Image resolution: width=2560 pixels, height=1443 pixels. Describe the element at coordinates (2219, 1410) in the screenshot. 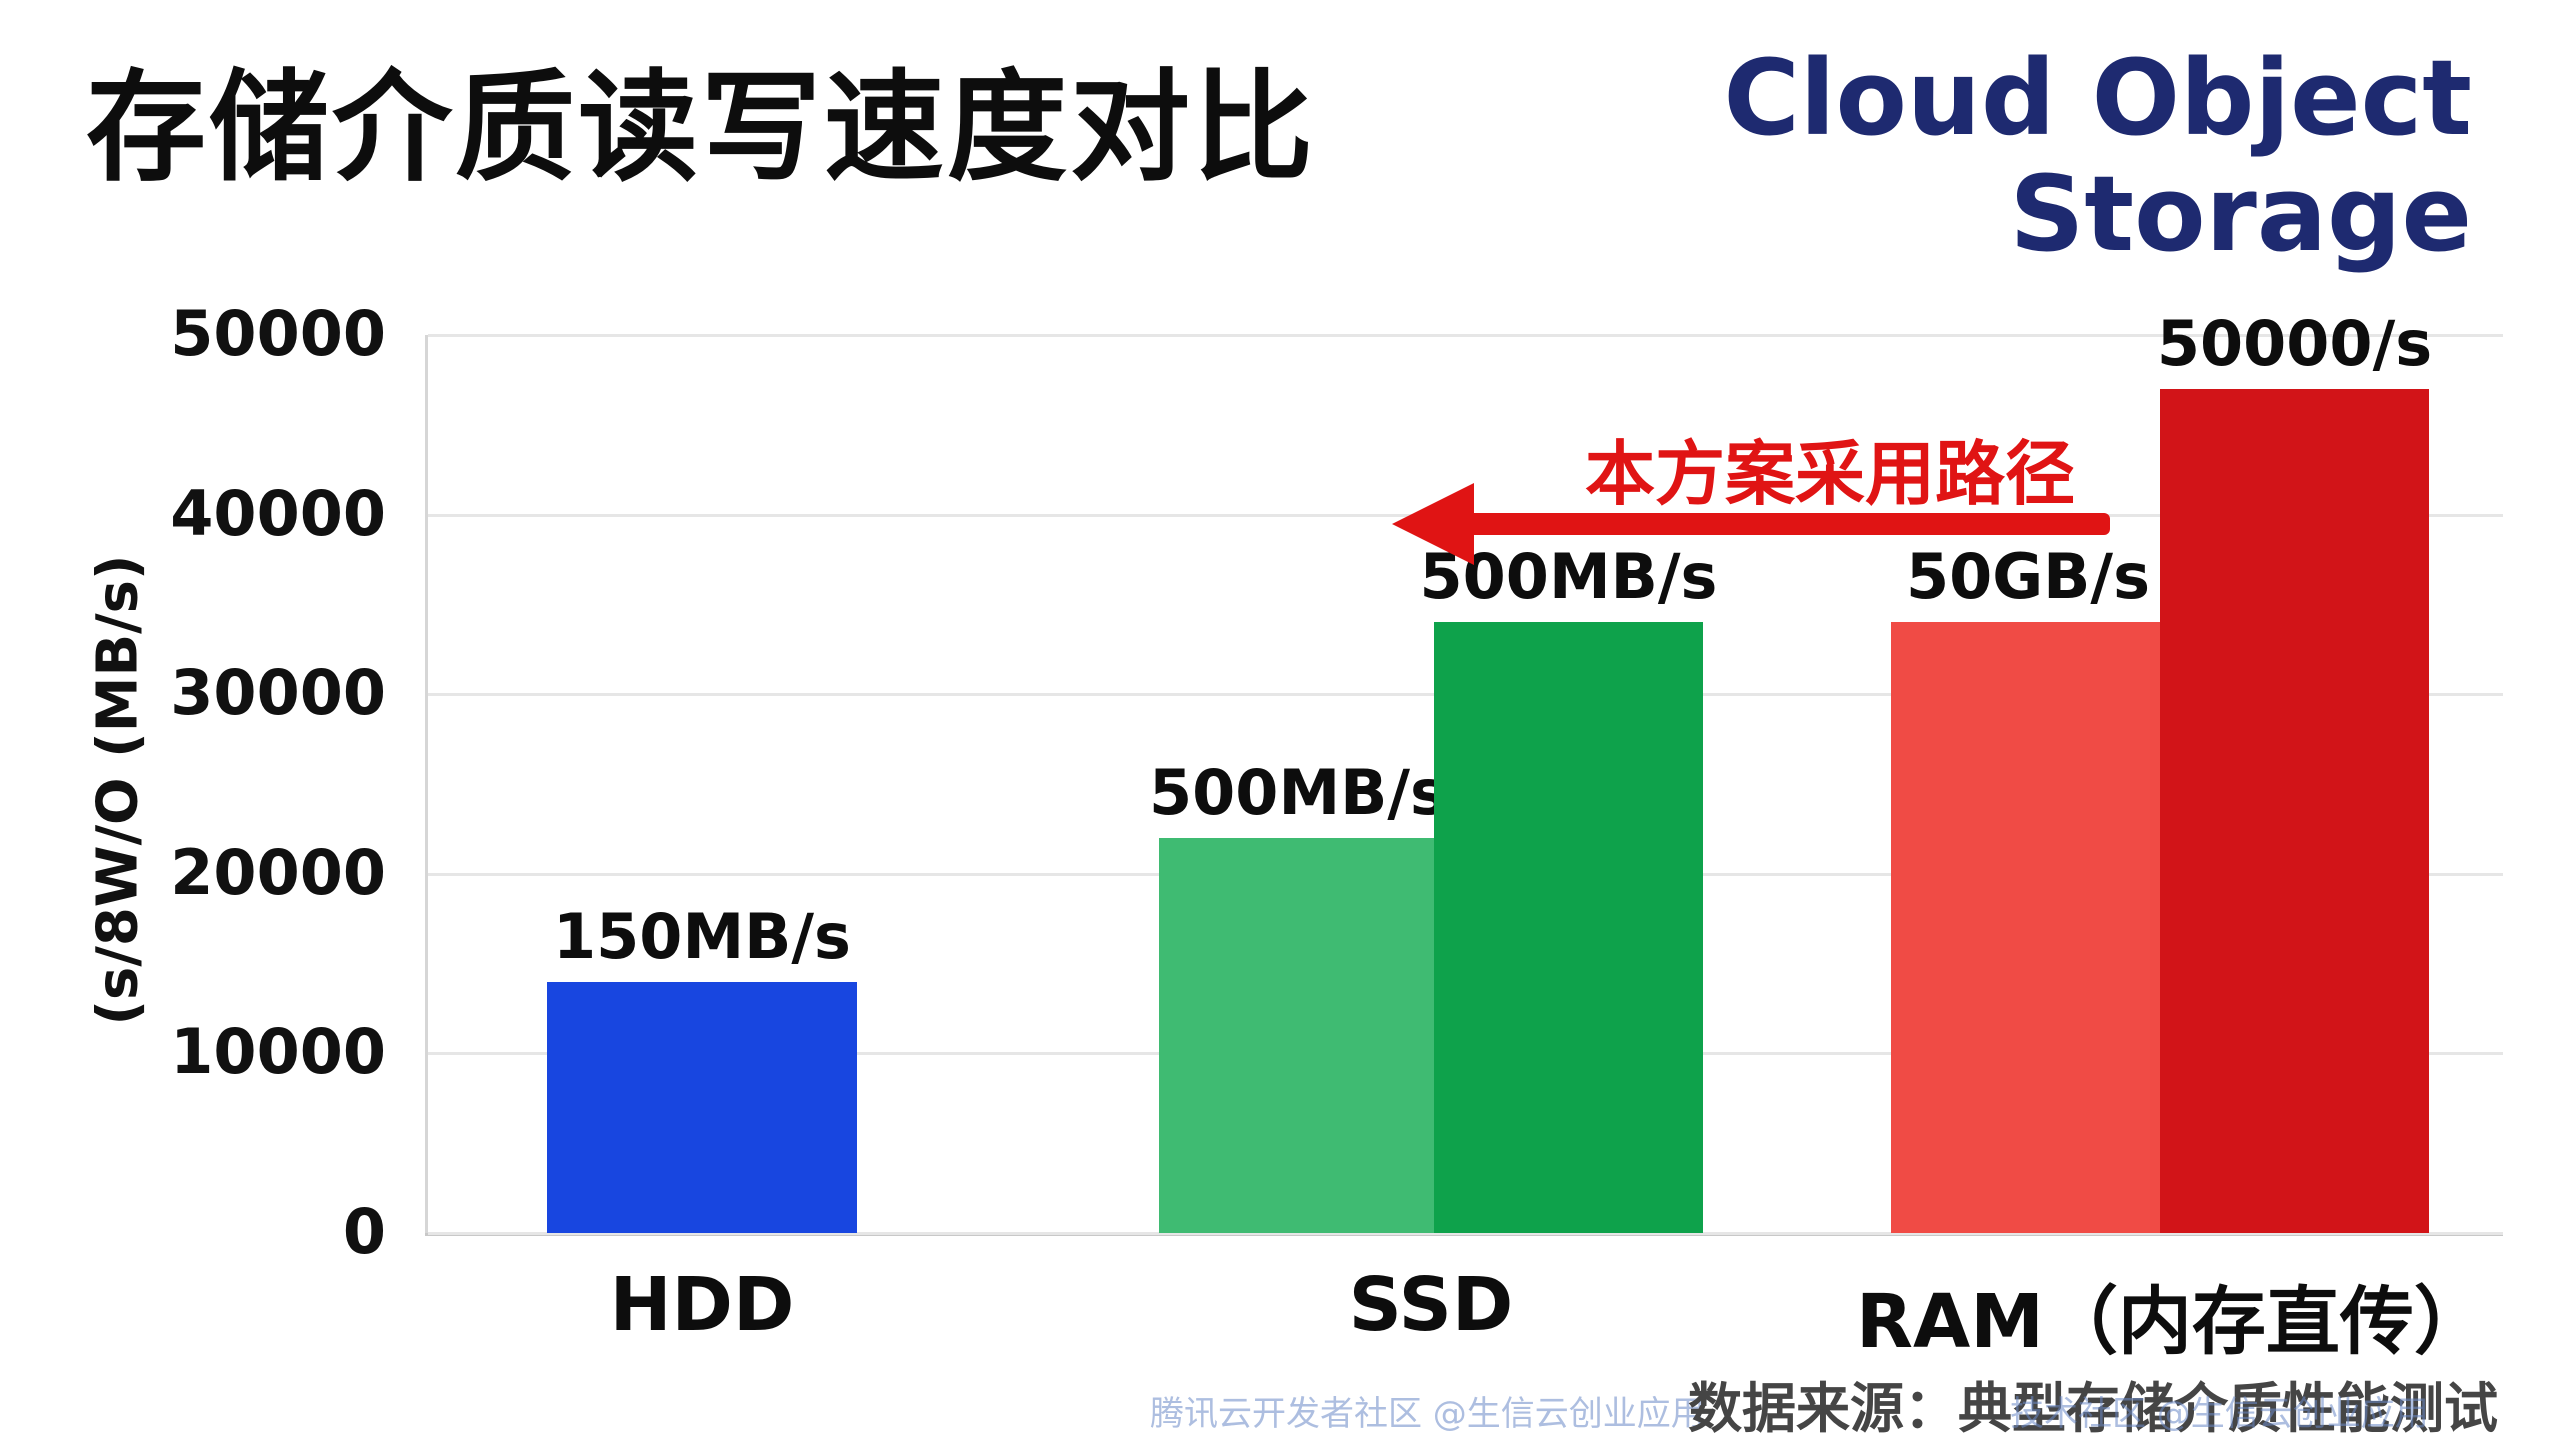

I see `watermark-right: 技术社区 @生信云创业应用` at that location.